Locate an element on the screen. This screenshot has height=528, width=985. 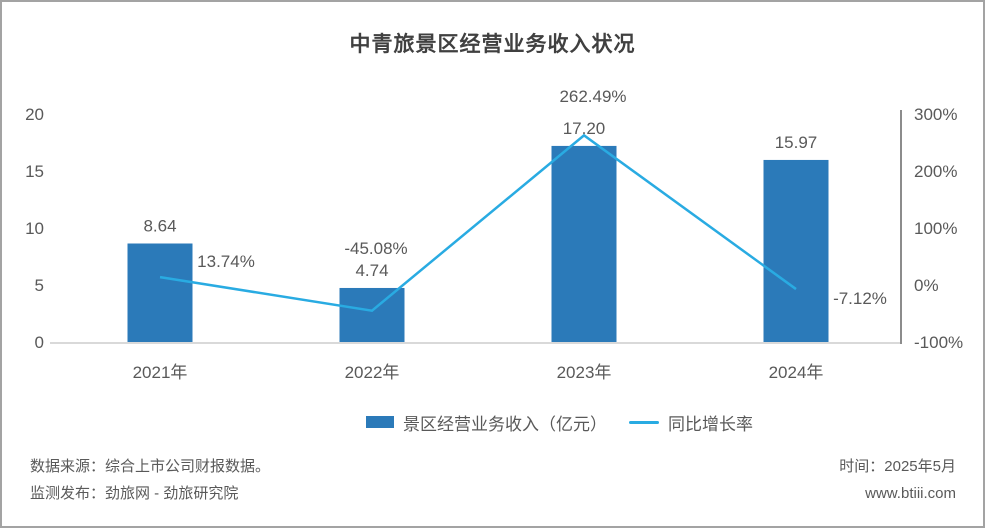
growth-rate-label: 13.74% is located at coordinates (226, 261).